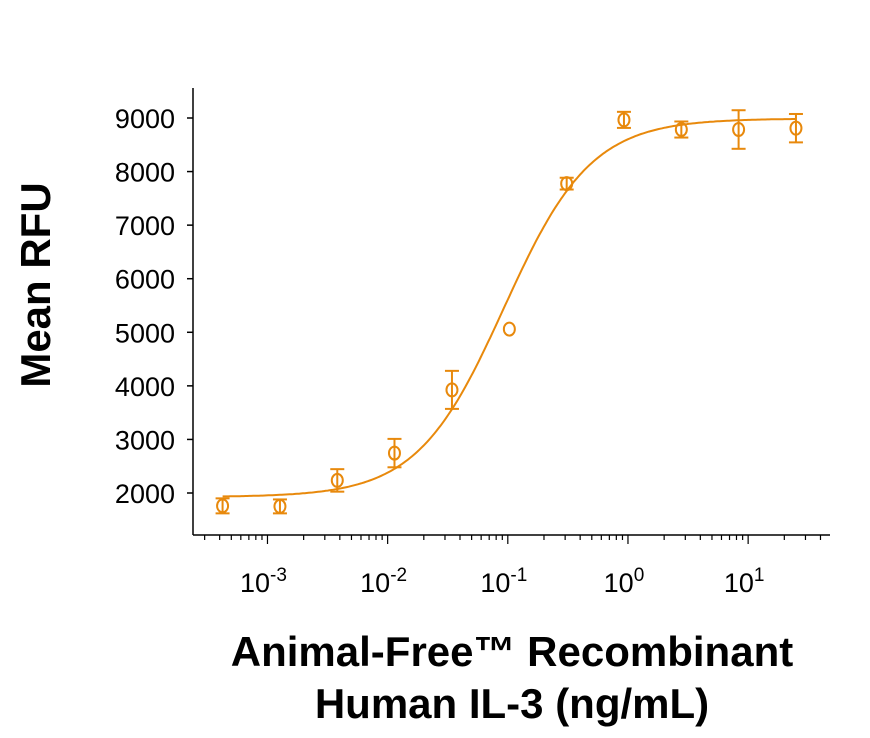  What do you see at coordinates (512, 651) in the screenshot?
I see `x-axis-title-line1: Animal-Free™ Recombinant` at bounding box center [512, 651].